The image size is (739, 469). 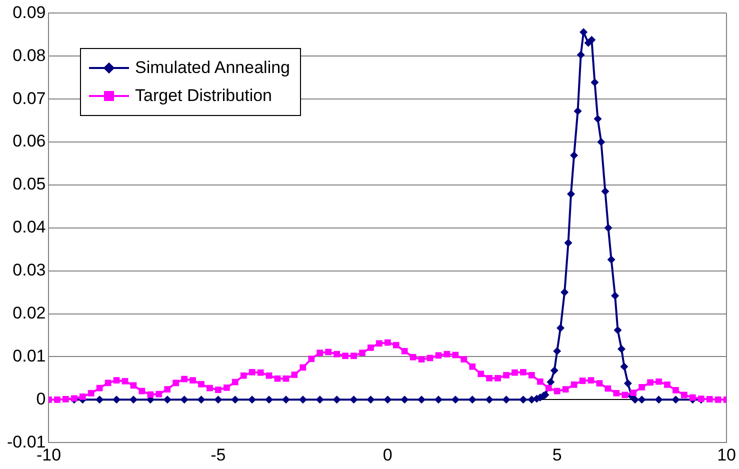 What do you see at coordinates (29, 141) in the screenshot?
I see `y-tick-label: 0.06` at bounding box center [29, 141].